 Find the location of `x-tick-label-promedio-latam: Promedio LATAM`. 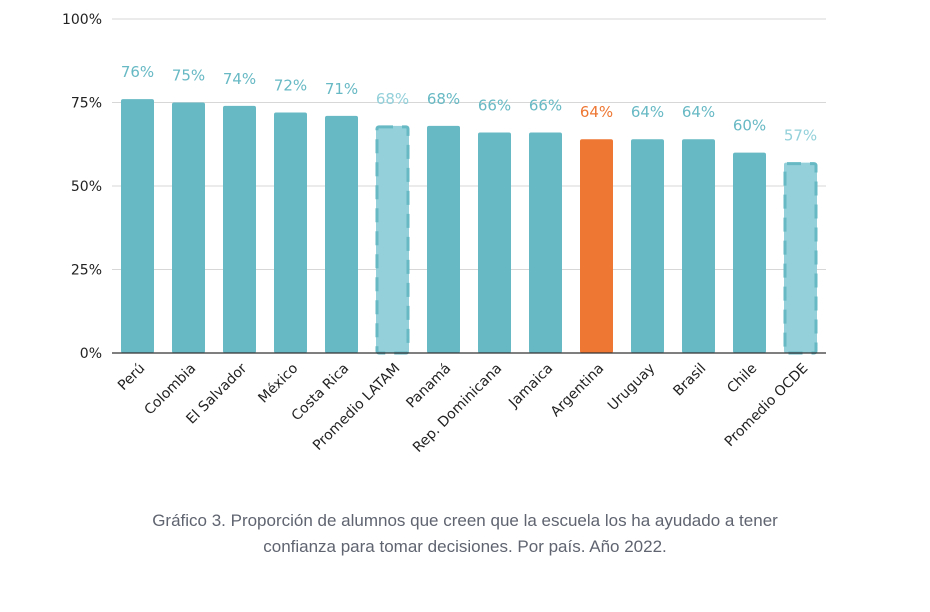

x-tick-label-promedio-latam: Promedio LATAM is located at coordinates (356, 407).